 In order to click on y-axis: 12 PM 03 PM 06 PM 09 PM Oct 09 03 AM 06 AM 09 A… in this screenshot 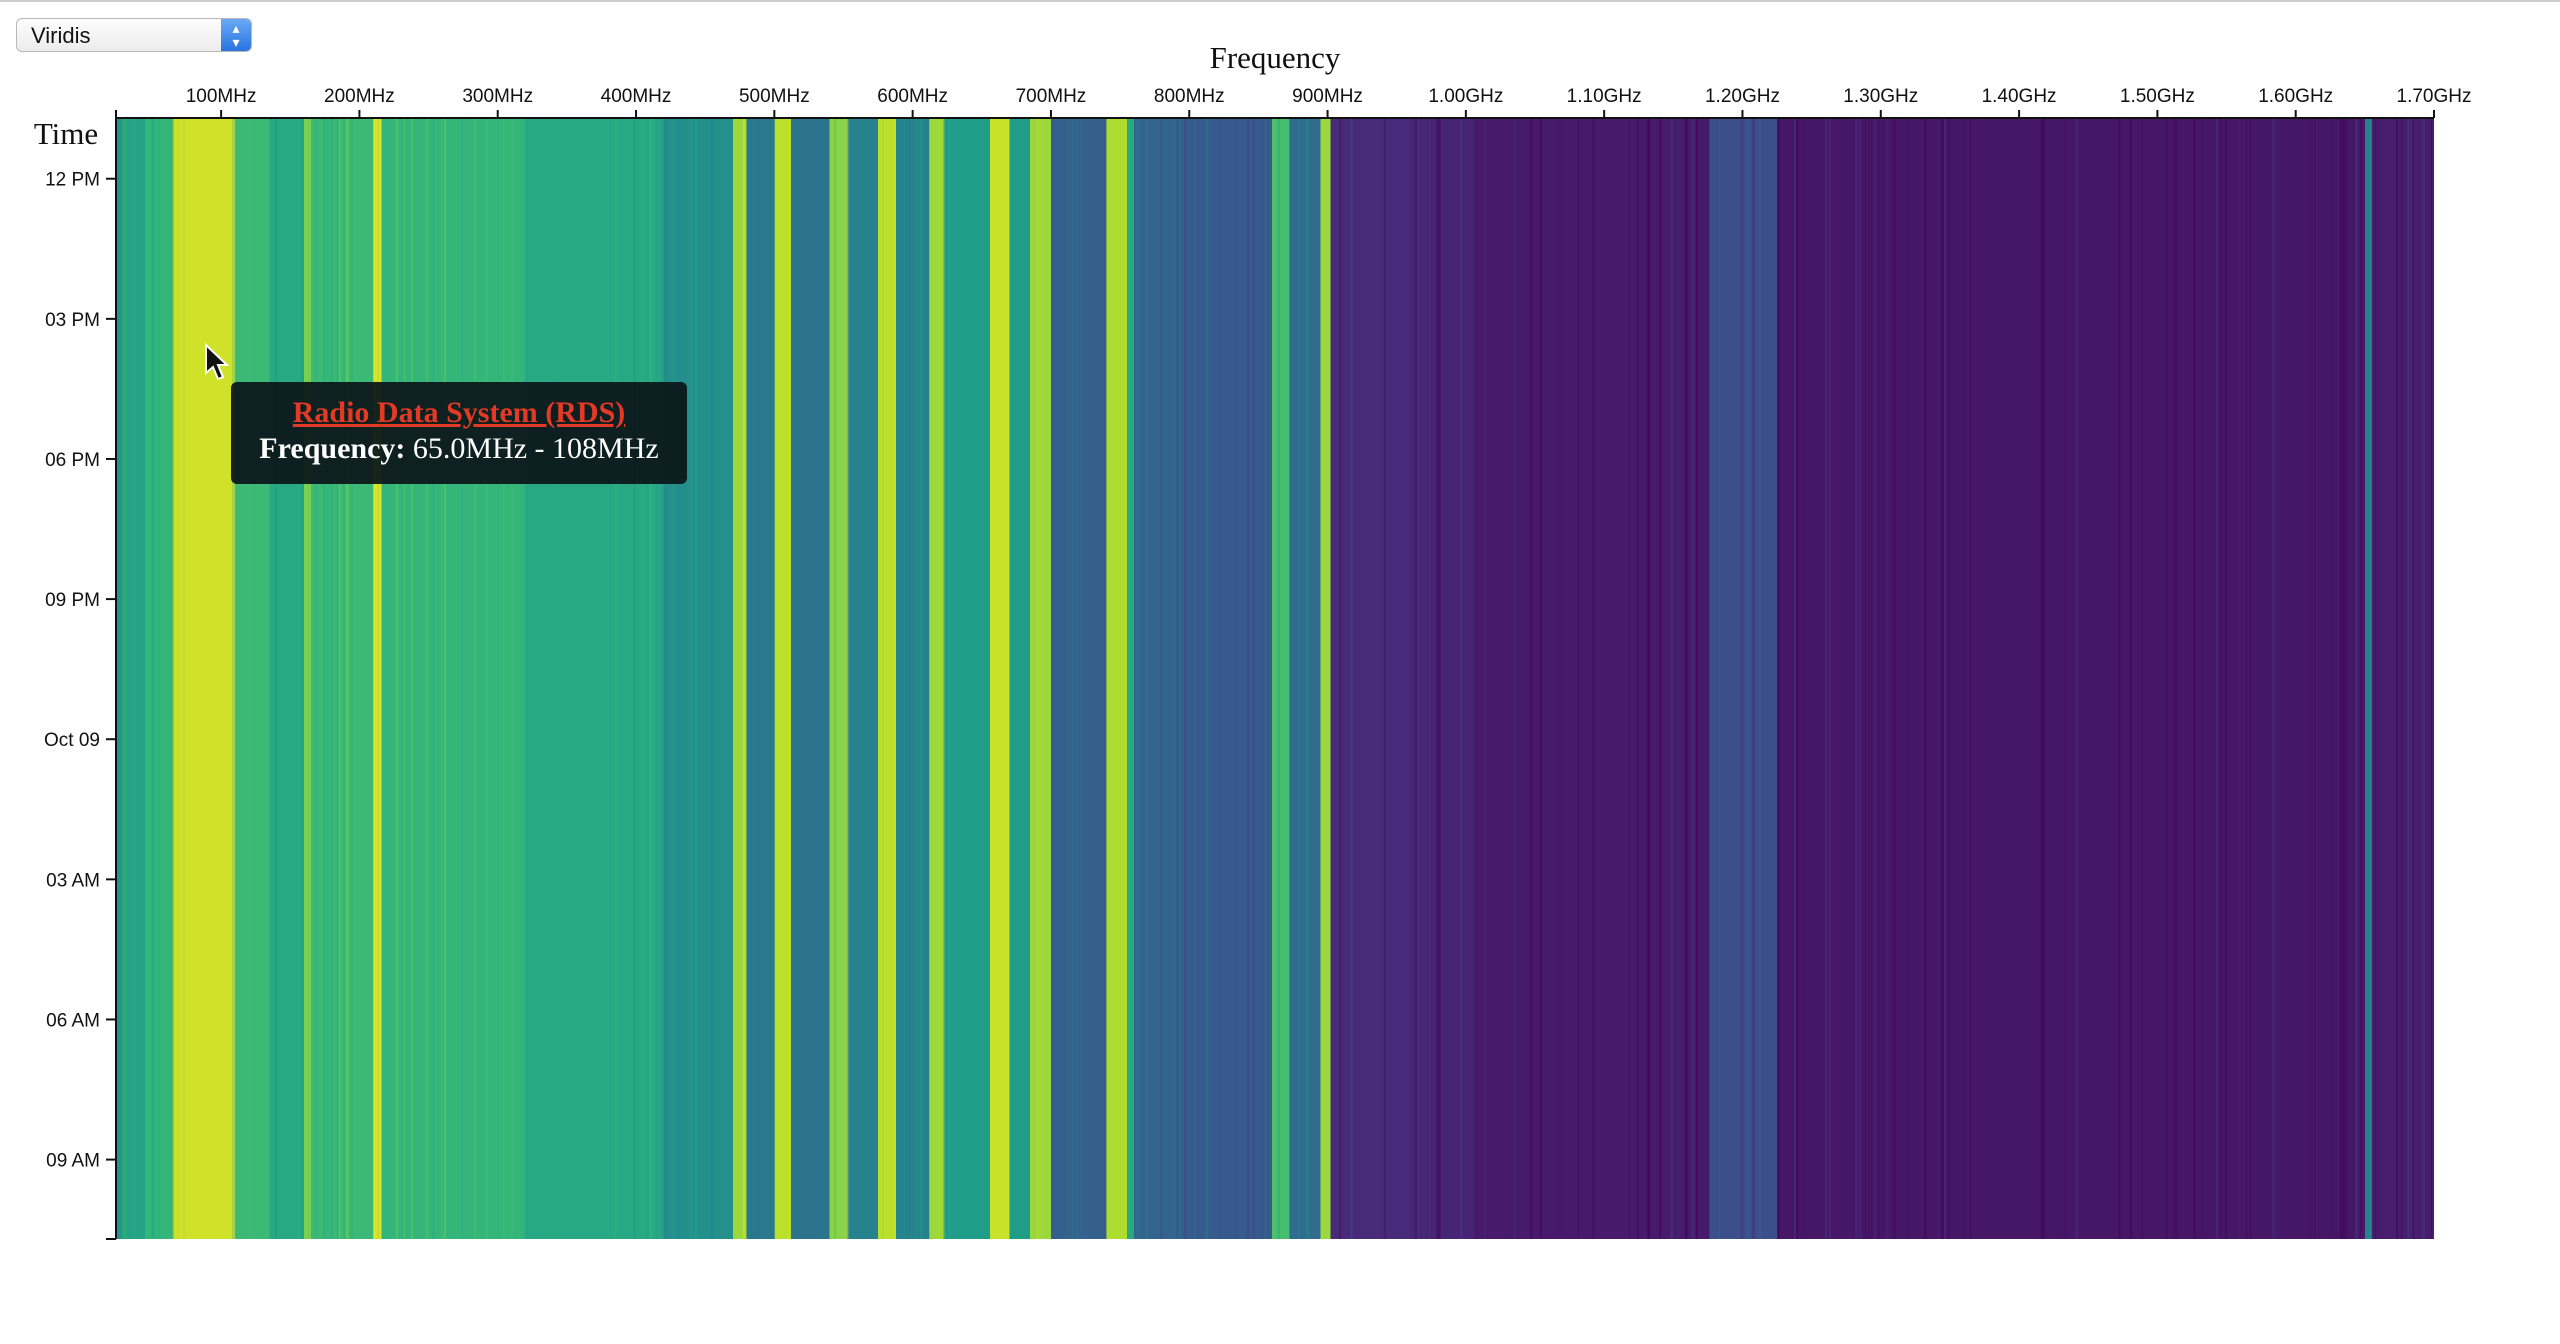, I will do `click(80, 675)`.